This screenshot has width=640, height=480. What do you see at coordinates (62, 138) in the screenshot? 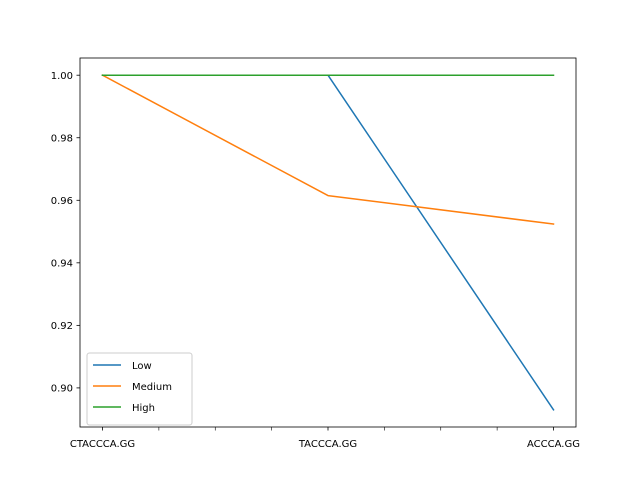
I see `y-tick-label: 0.98` at bounding box center [62, 138].